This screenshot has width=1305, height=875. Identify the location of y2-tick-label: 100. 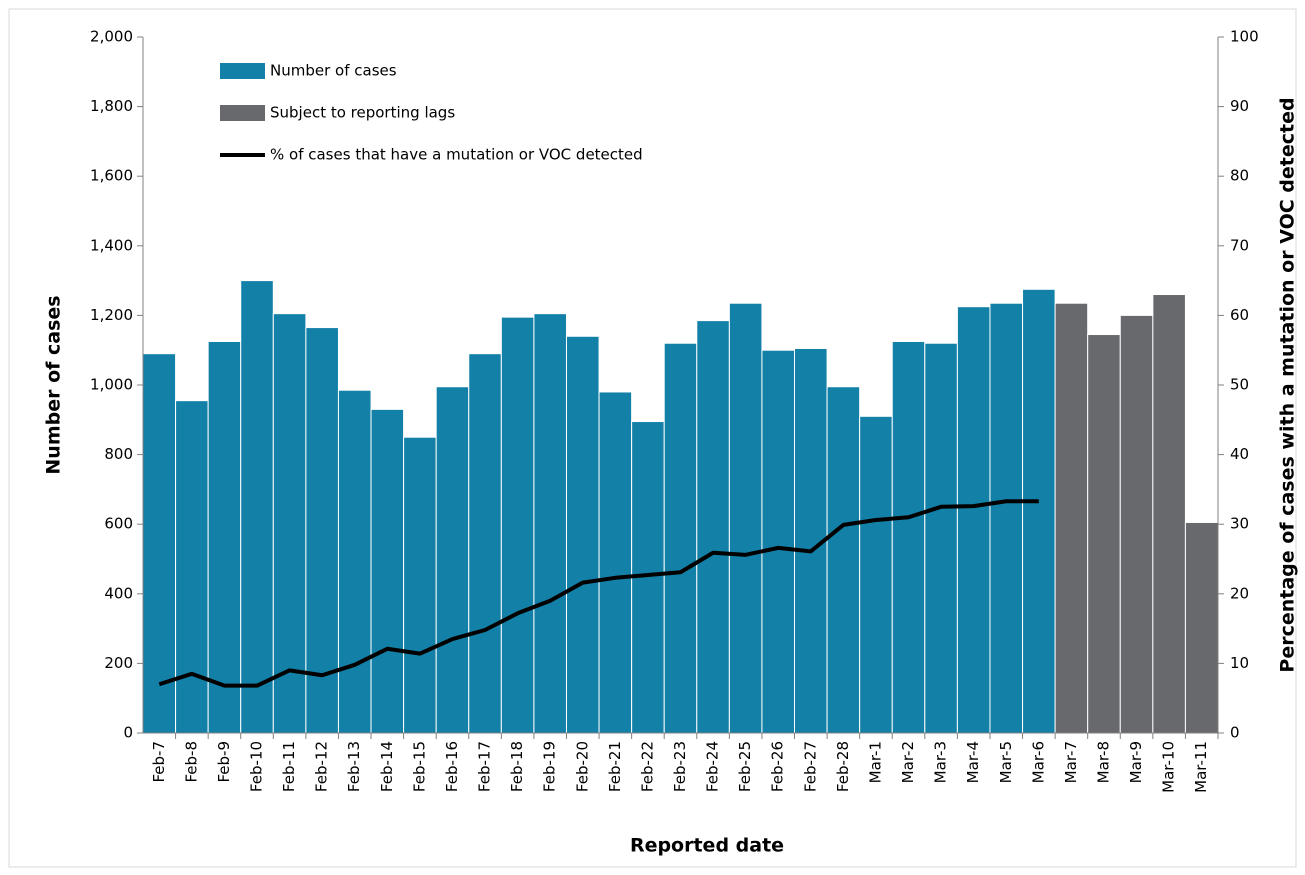
(1244, 37).